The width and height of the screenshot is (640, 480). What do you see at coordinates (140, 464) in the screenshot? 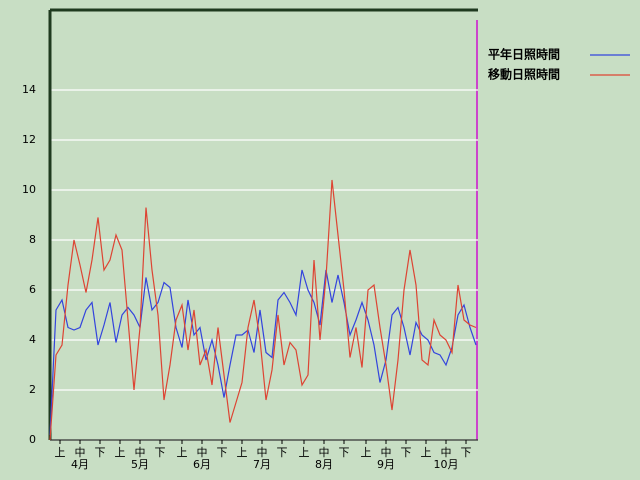
I see `month-label: 5月` at bounding box center [140, 464].